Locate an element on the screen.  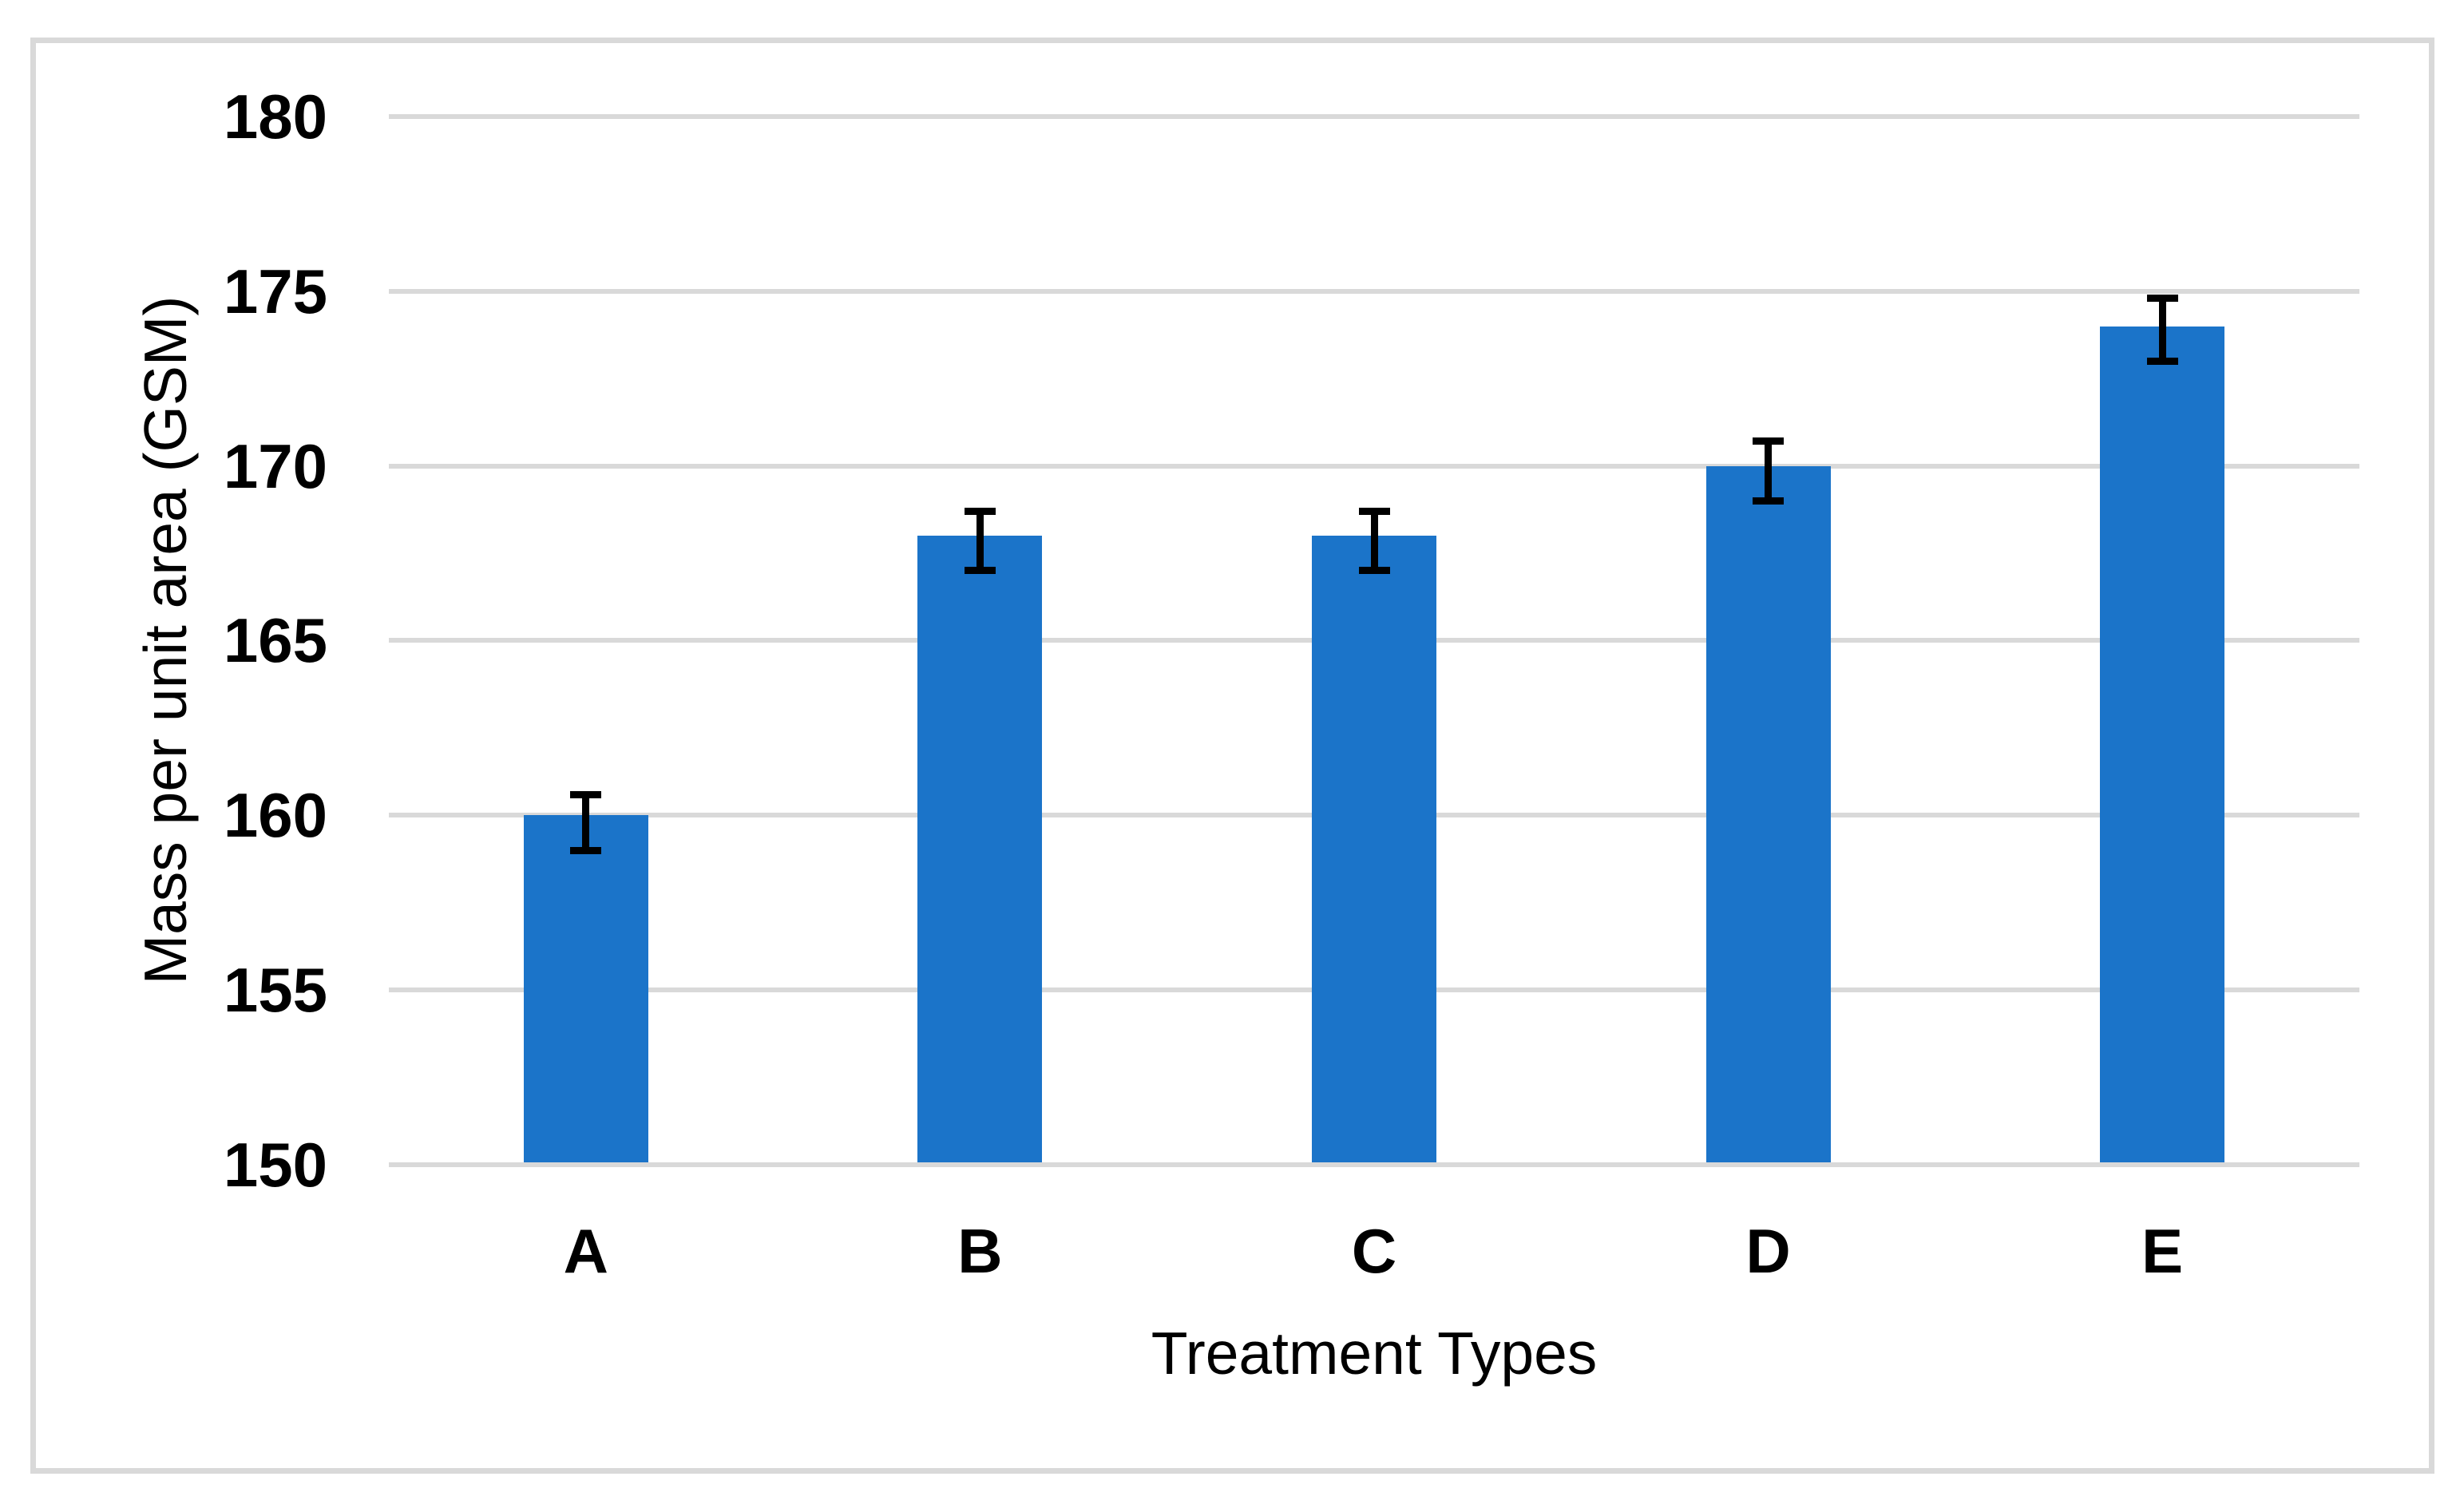
category-label-C: C is located at coordinates (1374, 1251).